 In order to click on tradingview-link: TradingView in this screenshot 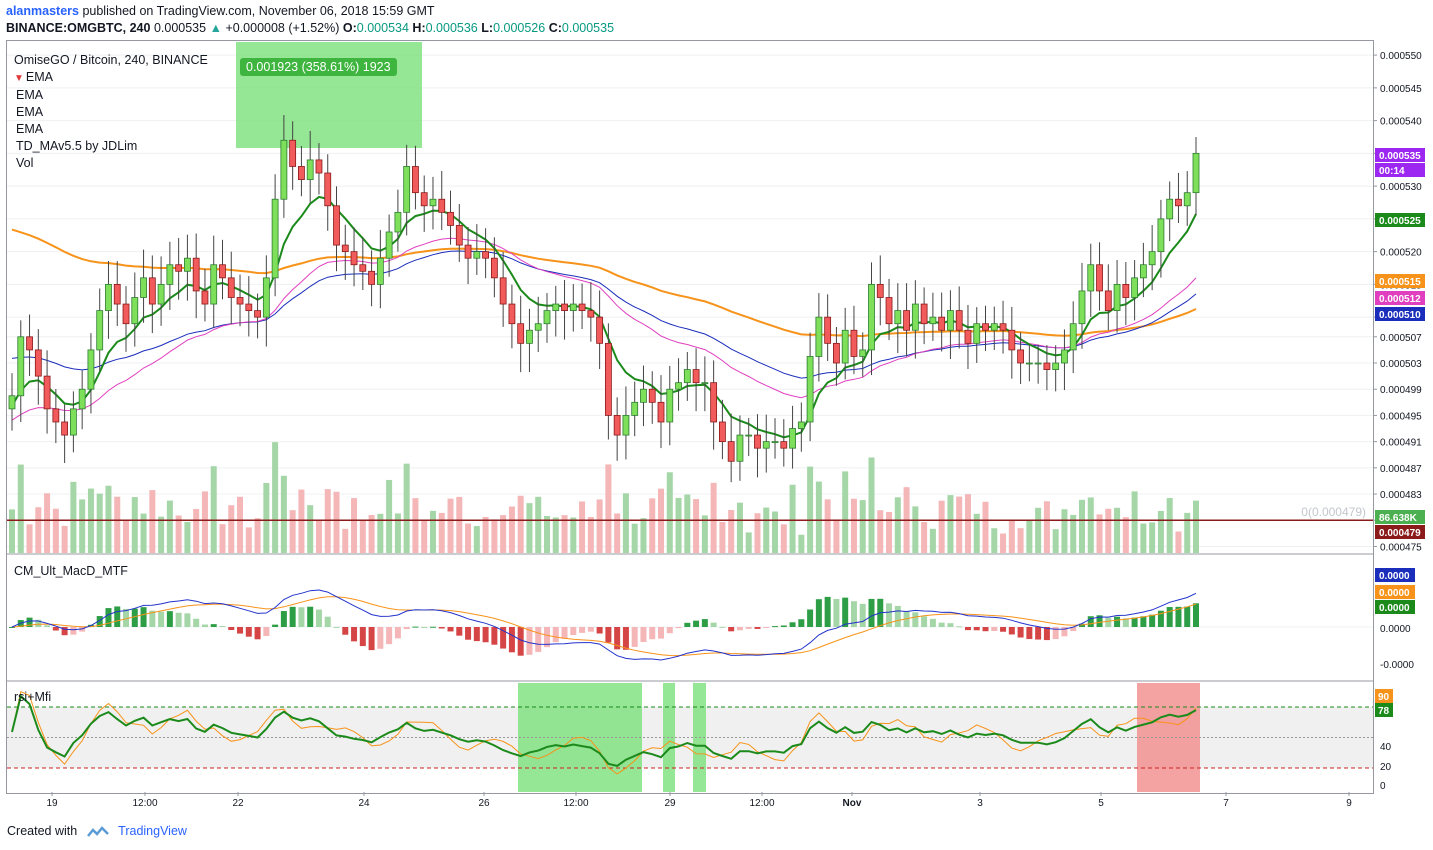, I will do `click(152, 831)`.